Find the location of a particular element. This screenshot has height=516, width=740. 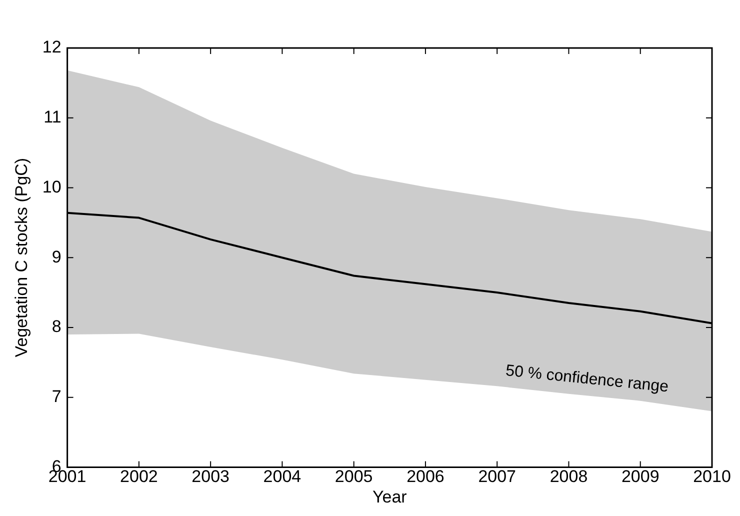

x-tick-label: 2006 is located at coordinates (425, 476).